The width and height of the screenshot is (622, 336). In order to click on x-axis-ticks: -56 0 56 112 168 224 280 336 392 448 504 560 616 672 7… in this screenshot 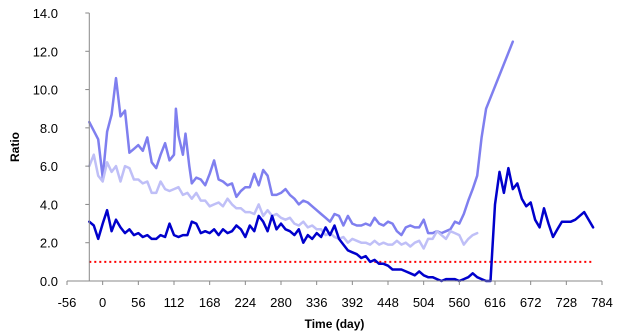, I will do `click(335, 295)`.